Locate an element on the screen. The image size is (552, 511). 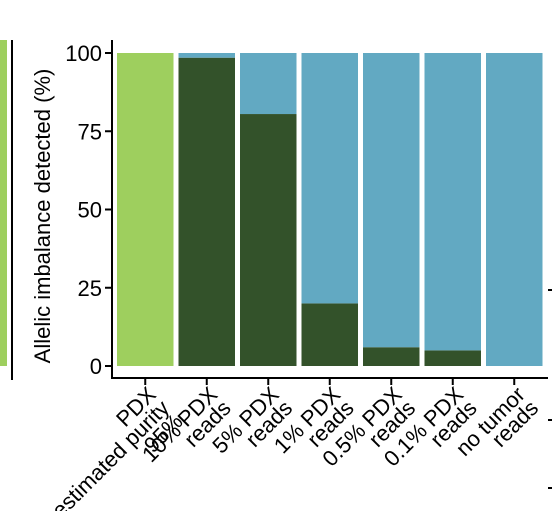
left-panel-edge is located at coordinates (3, 203).